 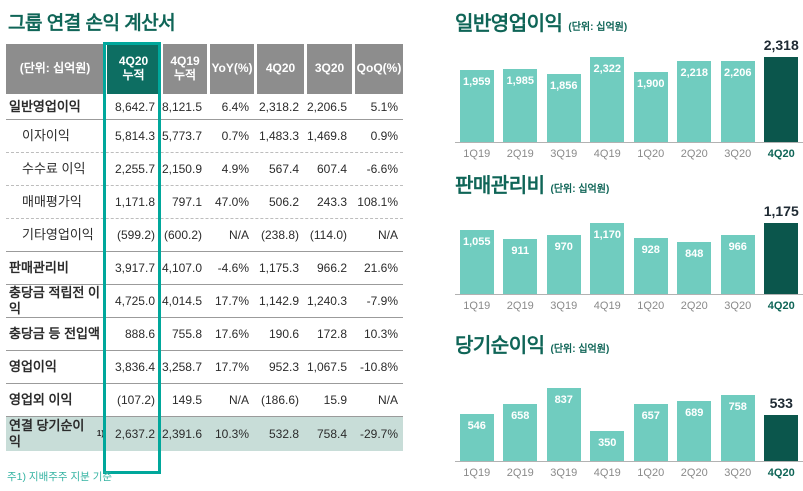 What do you see at coordinates (384, 136) in the screenshot?
I see `table-cell: 0.9%` at bounding box center [384, 136].